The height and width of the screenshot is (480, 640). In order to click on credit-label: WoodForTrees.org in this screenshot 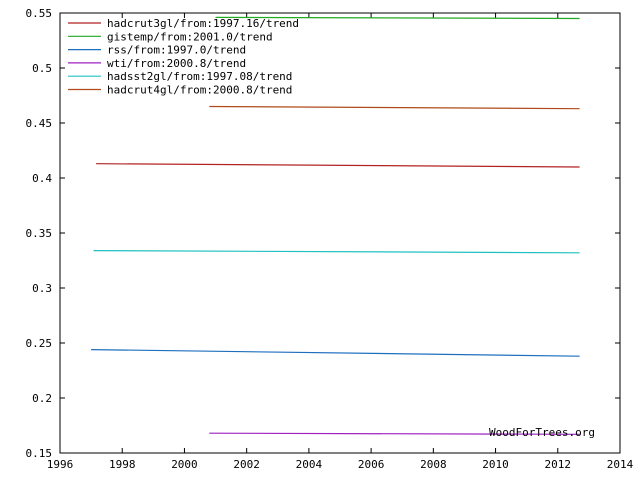, I will do `click(542, 432)`.